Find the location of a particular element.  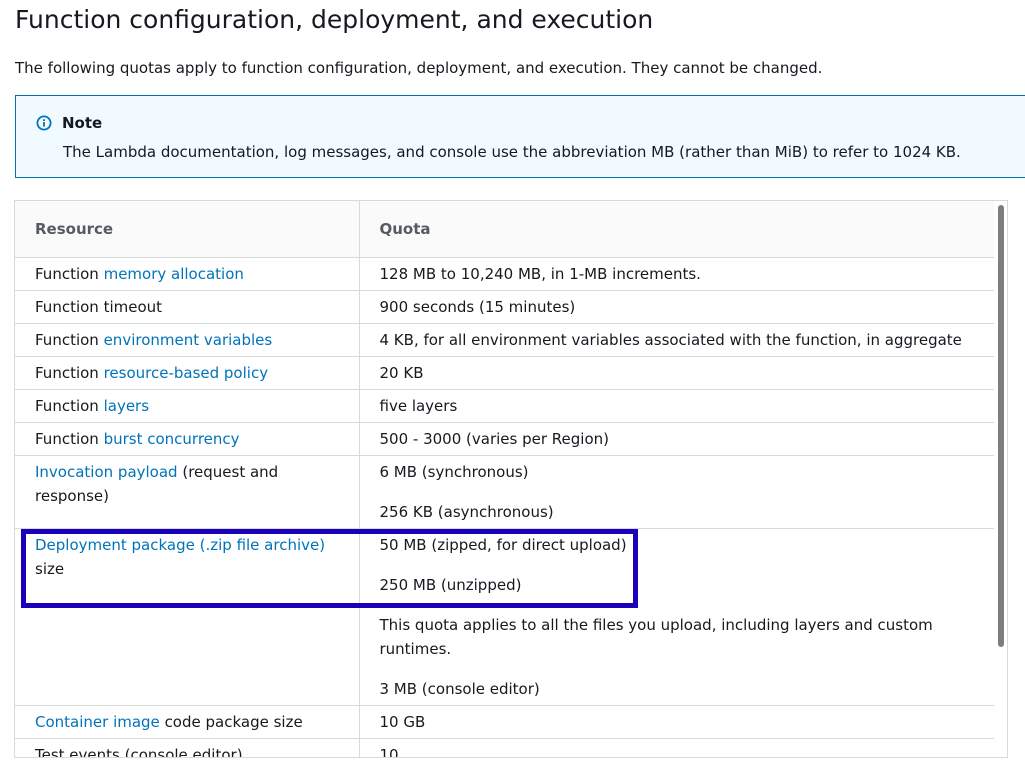

quota-cell: 10 is located at coordinates (677, 748).